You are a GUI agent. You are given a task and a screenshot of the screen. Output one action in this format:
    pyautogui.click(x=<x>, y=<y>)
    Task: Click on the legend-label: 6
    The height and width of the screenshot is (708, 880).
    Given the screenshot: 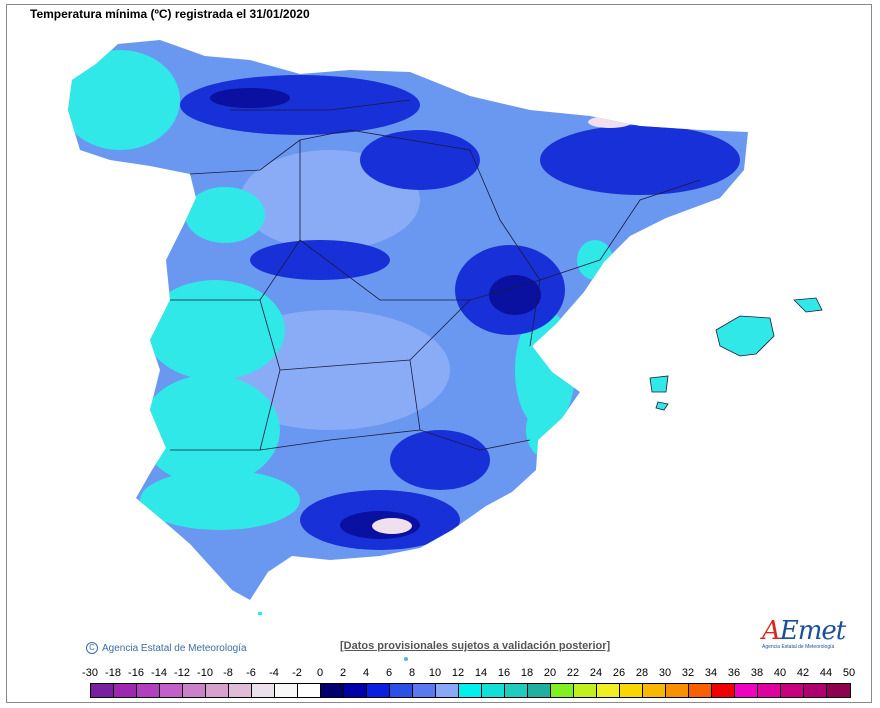 What is the action you would take?
    pyautogui.click(x=389, y=673)
    